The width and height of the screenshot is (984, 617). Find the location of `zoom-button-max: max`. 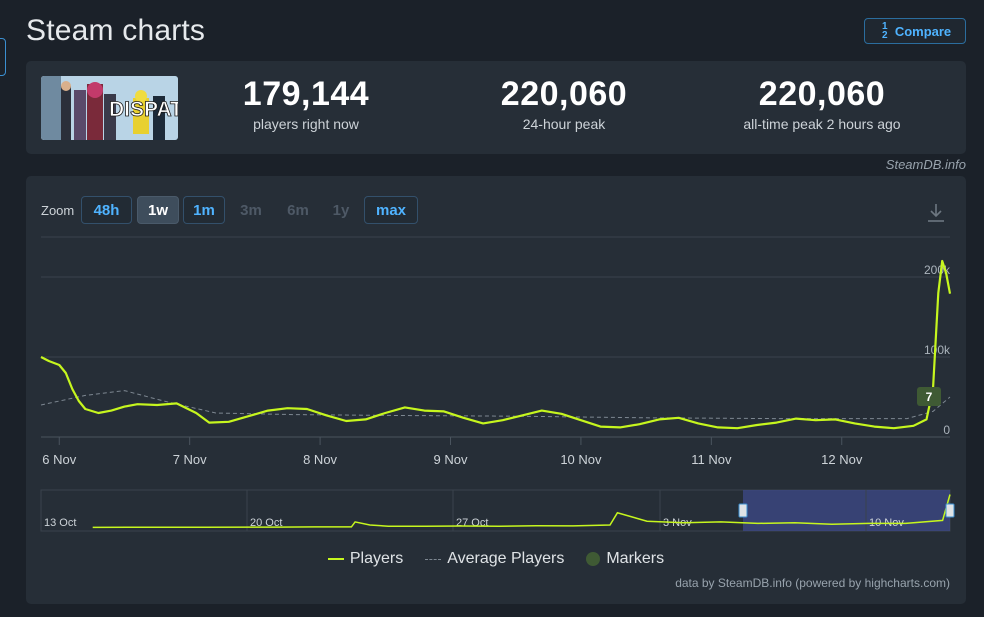

zoom-button-max: max is located at coordinates (391, 210).